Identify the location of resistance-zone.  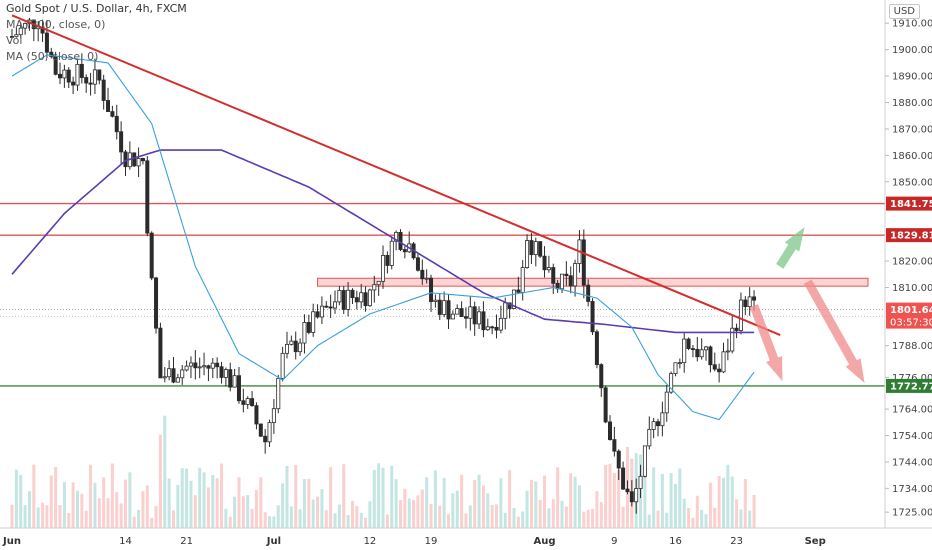
(593, 282).